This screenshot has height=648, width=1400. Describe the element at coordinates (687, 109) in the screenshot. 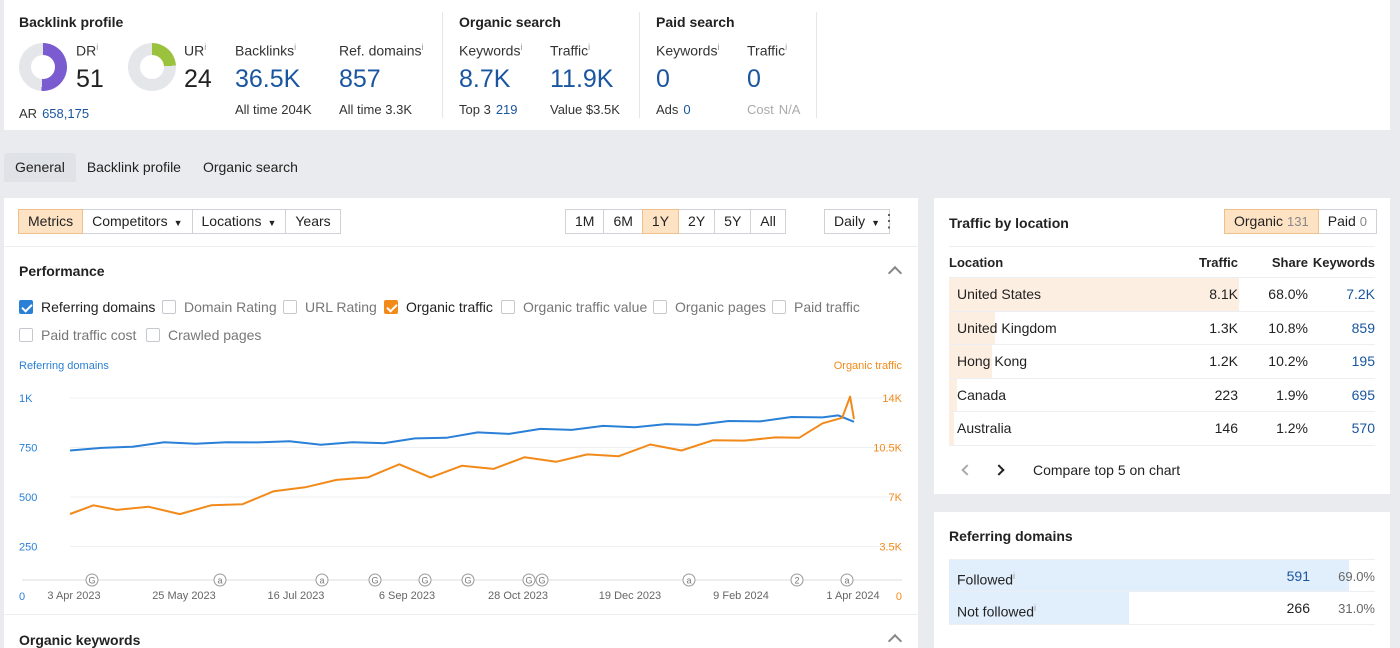

I see `ads-value-link: 0` at that location.